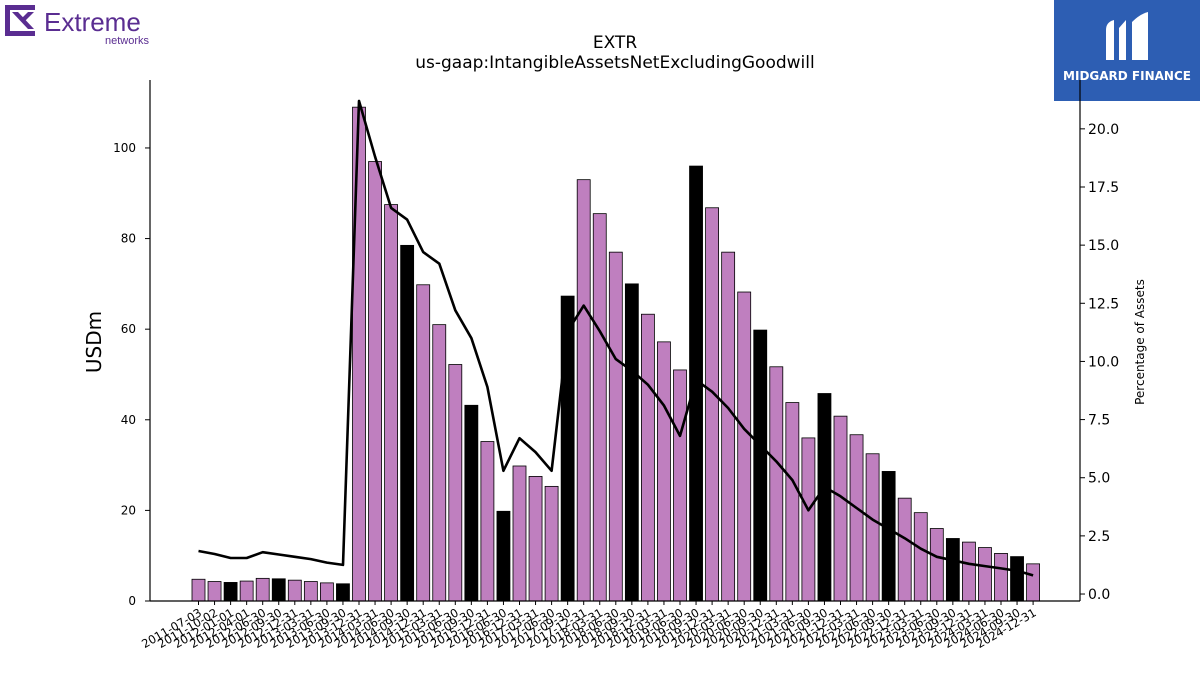 This screenshot has width=1200, height=675. What do you see at coordinates (128, 329) in the screenshot?
I see `y-tick-label: 60` at bounding box center [128, 329].